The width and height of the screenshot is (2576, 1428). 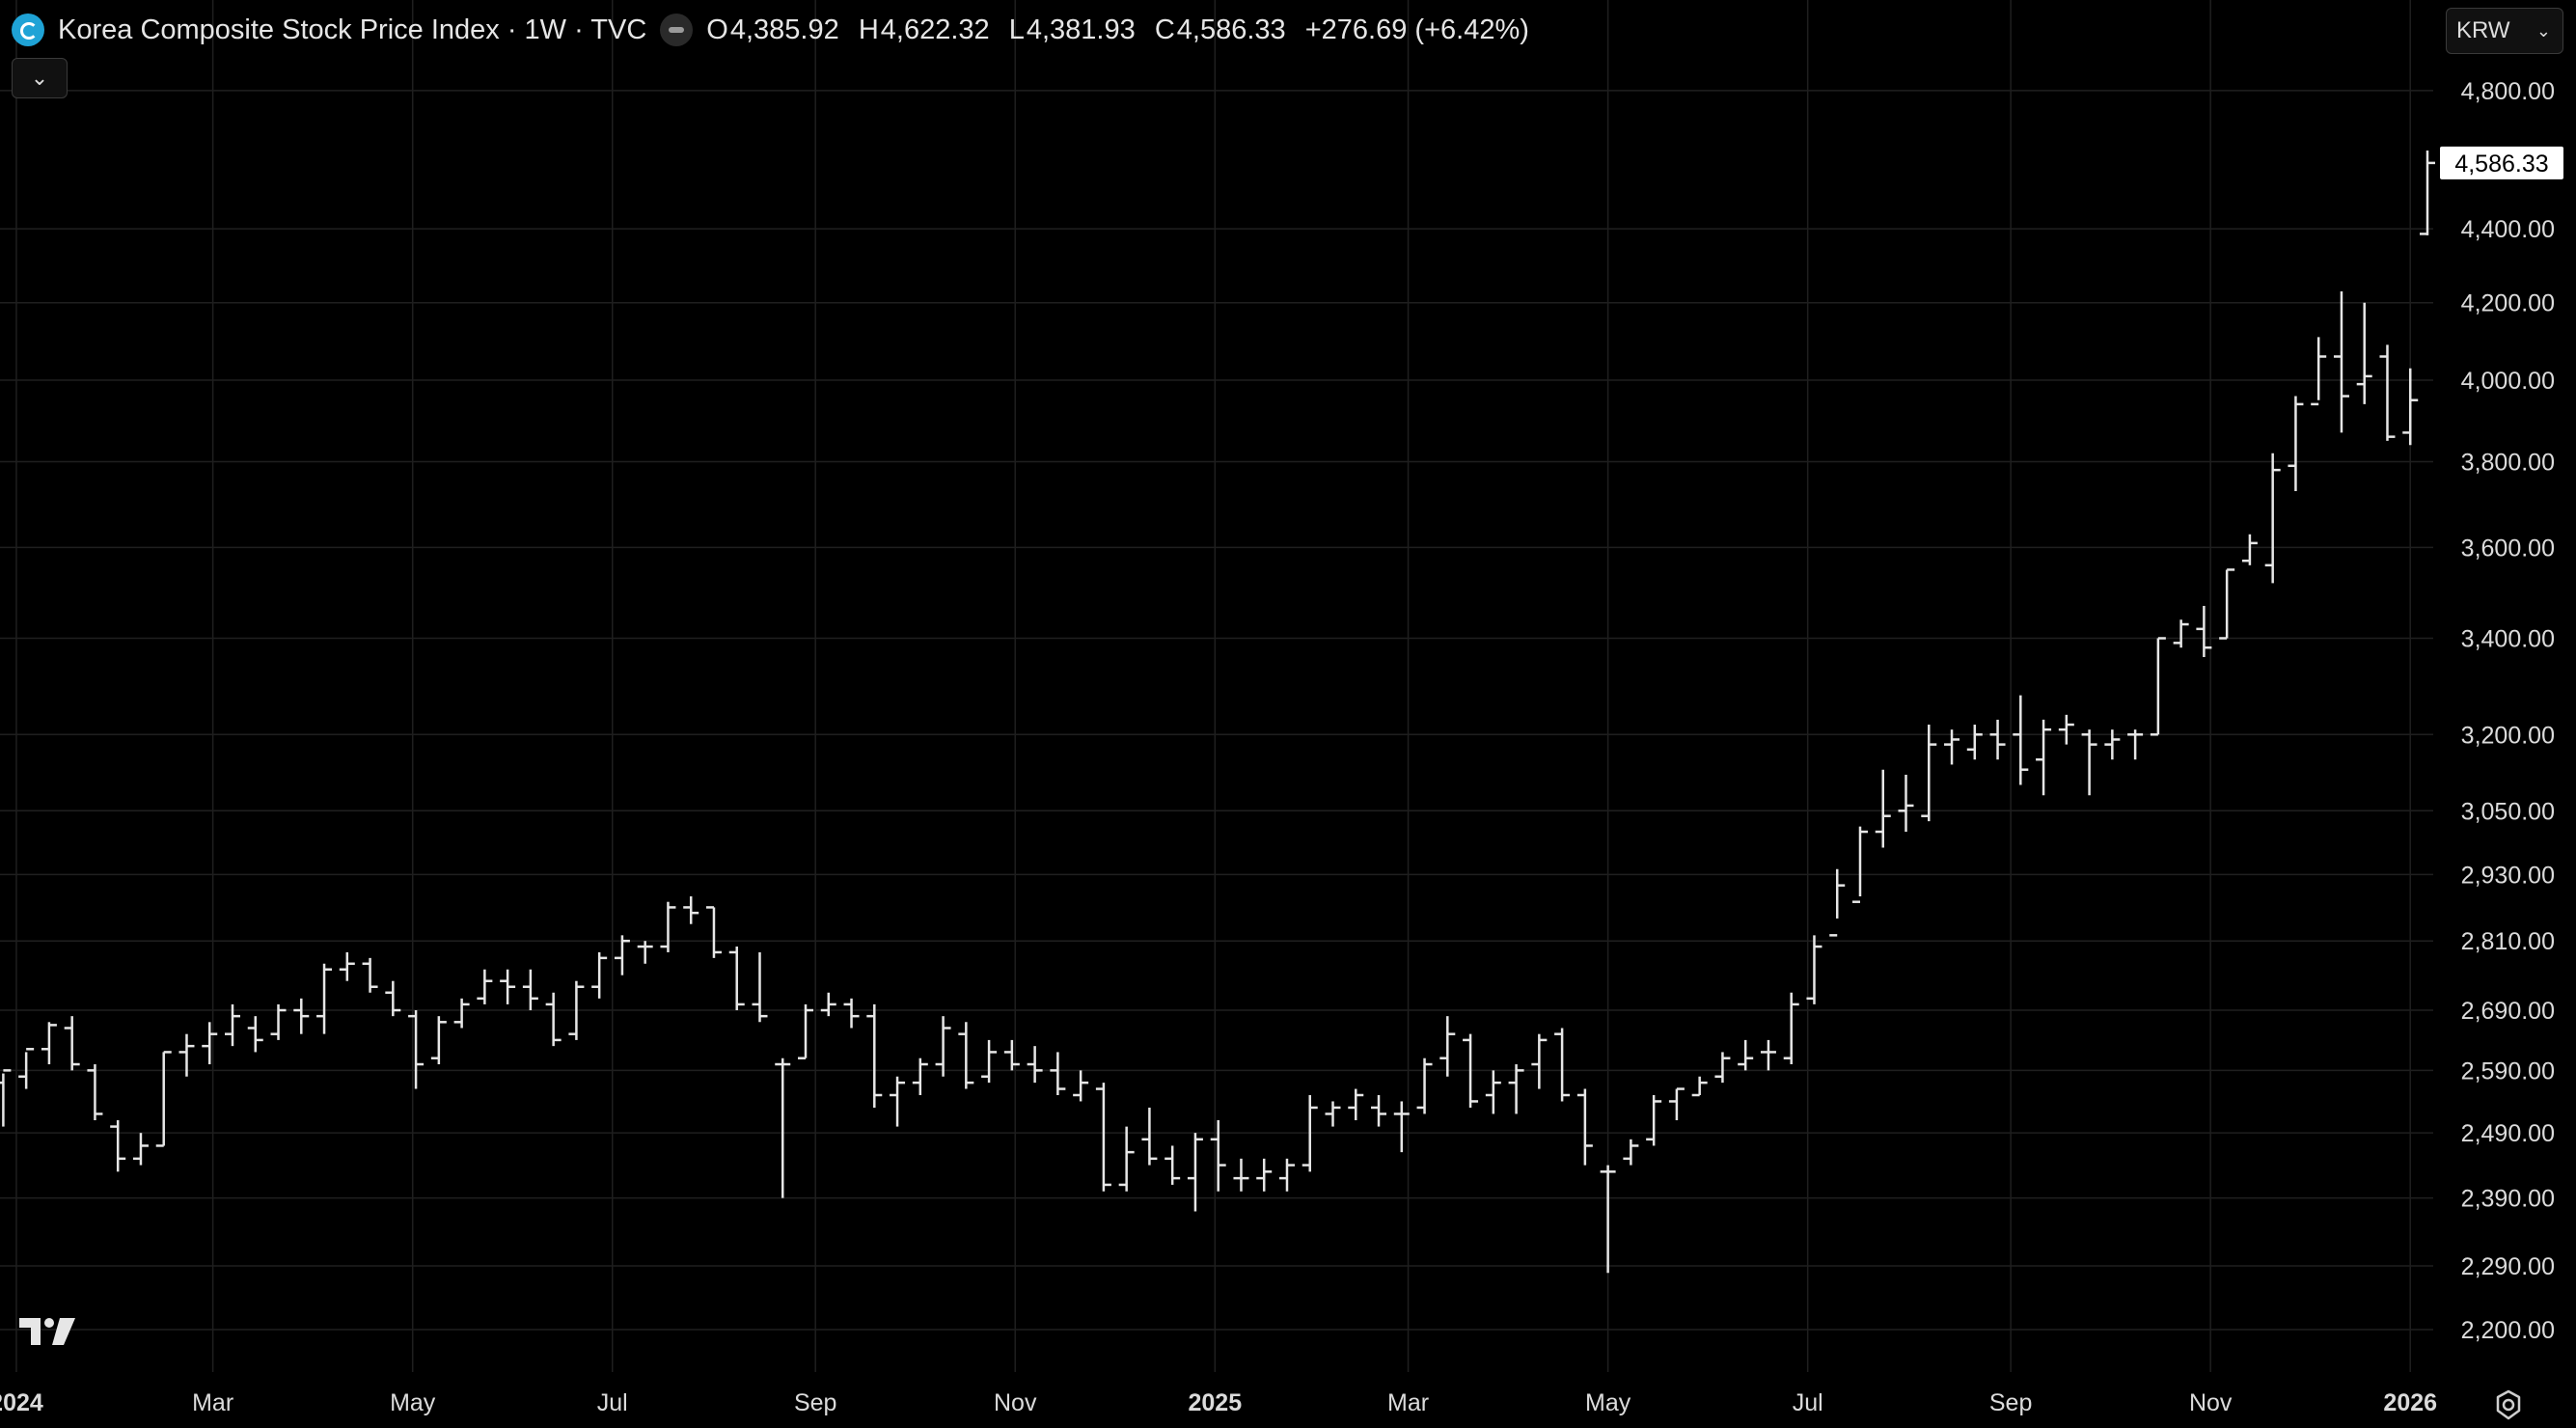 What do you see at coordinates (1416, 30) in the screenshot?
I see `change-value: +276.69 (+6.42%)` at bounding box center [1416, 30].